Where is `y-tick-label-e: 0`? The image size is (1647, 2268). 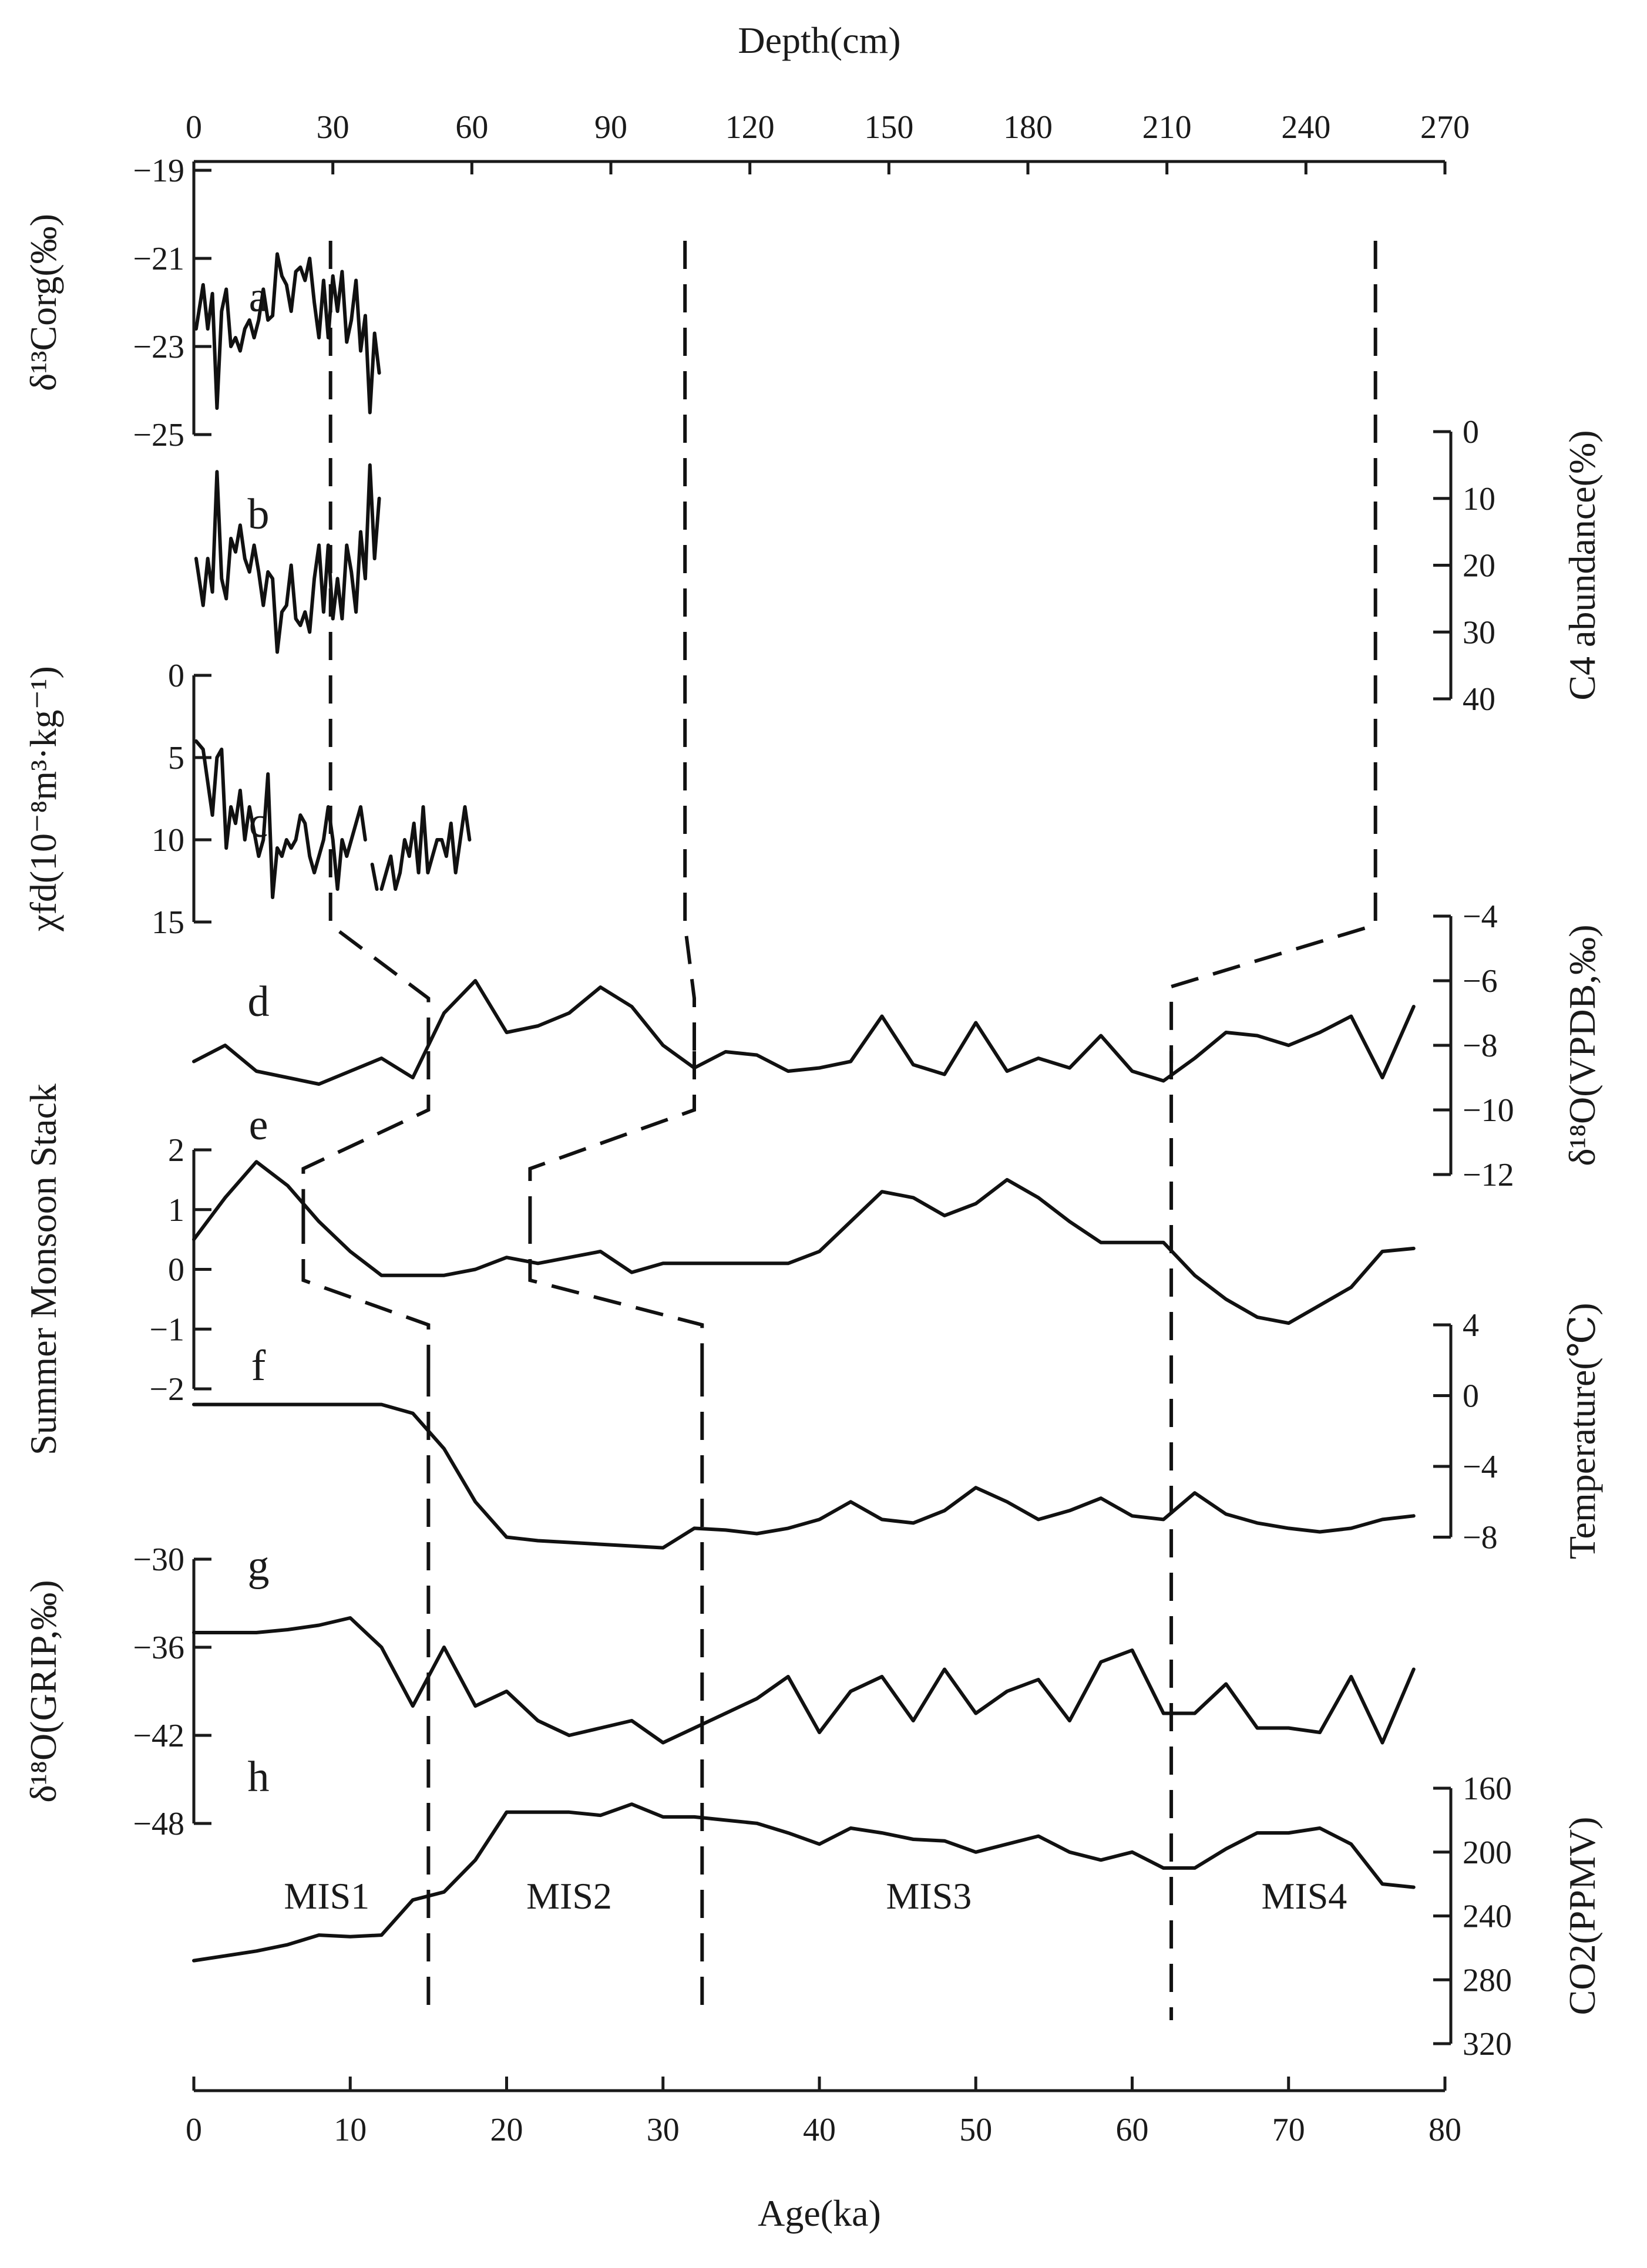 y-tick-label-e: 0 is located at coordinates (176, 1270).